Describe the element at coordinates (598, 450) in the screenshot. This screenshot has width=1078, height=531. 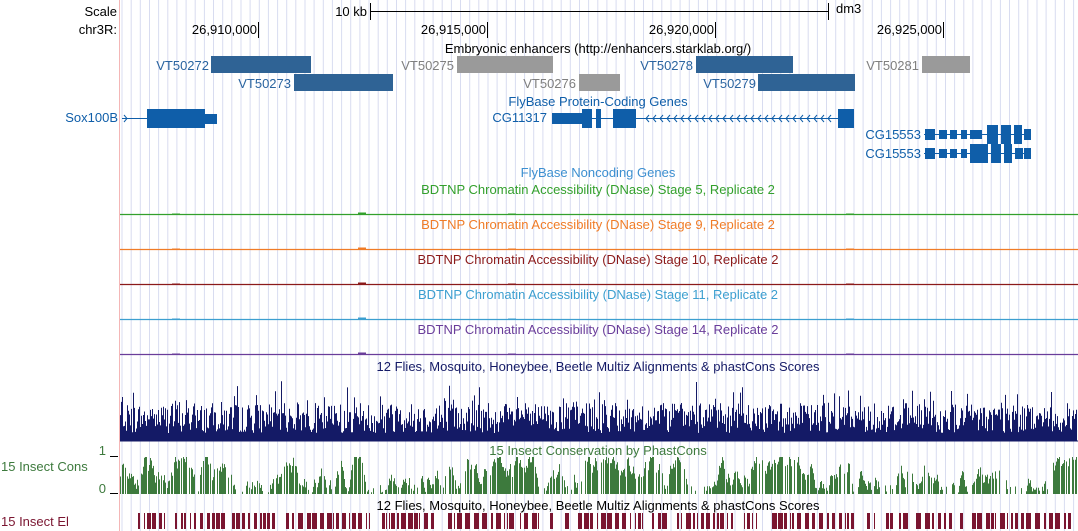
I see `phastcons-track-title: 15 Insect Conservation by PhastCons` at that location.